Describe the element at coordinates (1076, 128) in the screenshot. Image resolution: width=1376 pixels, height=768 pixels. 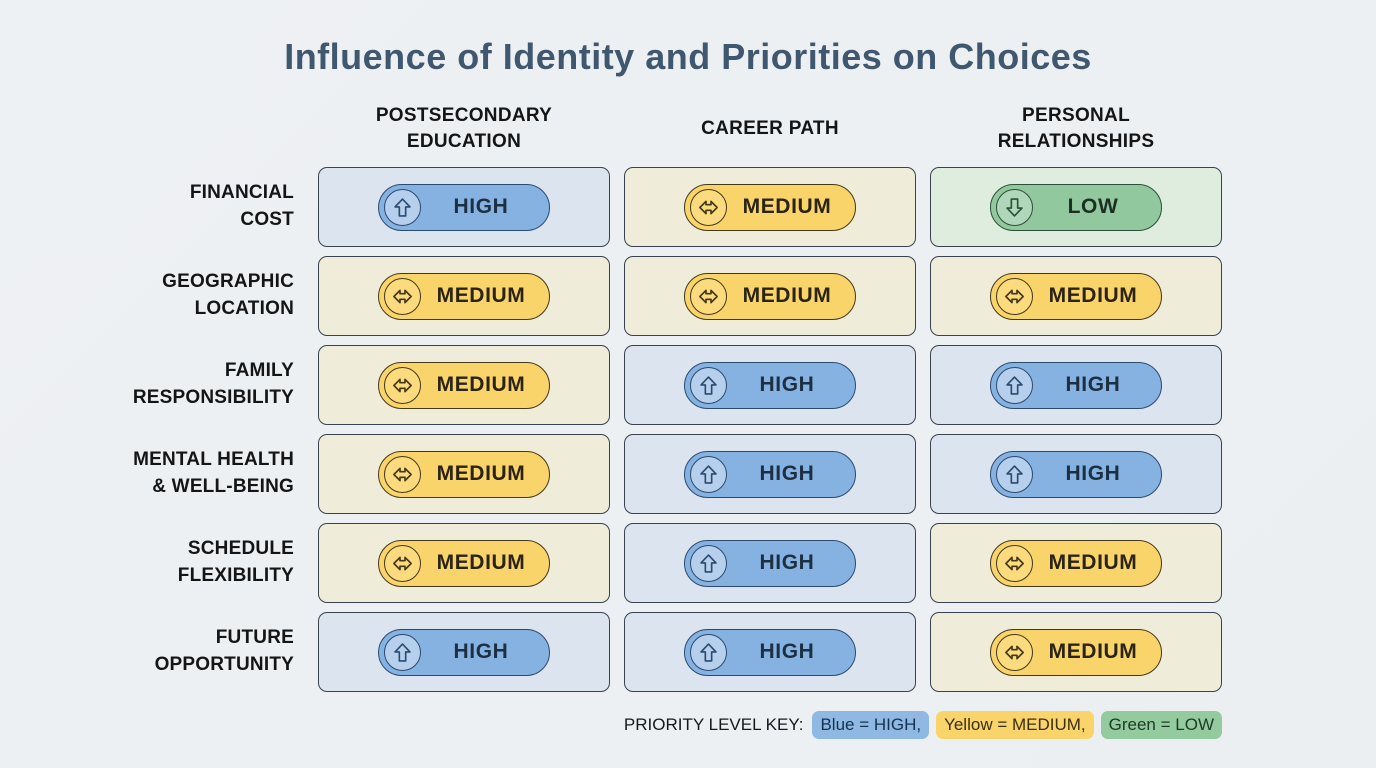
I see `column-header: PERSONAL RELATIONSHIPS` at that location.